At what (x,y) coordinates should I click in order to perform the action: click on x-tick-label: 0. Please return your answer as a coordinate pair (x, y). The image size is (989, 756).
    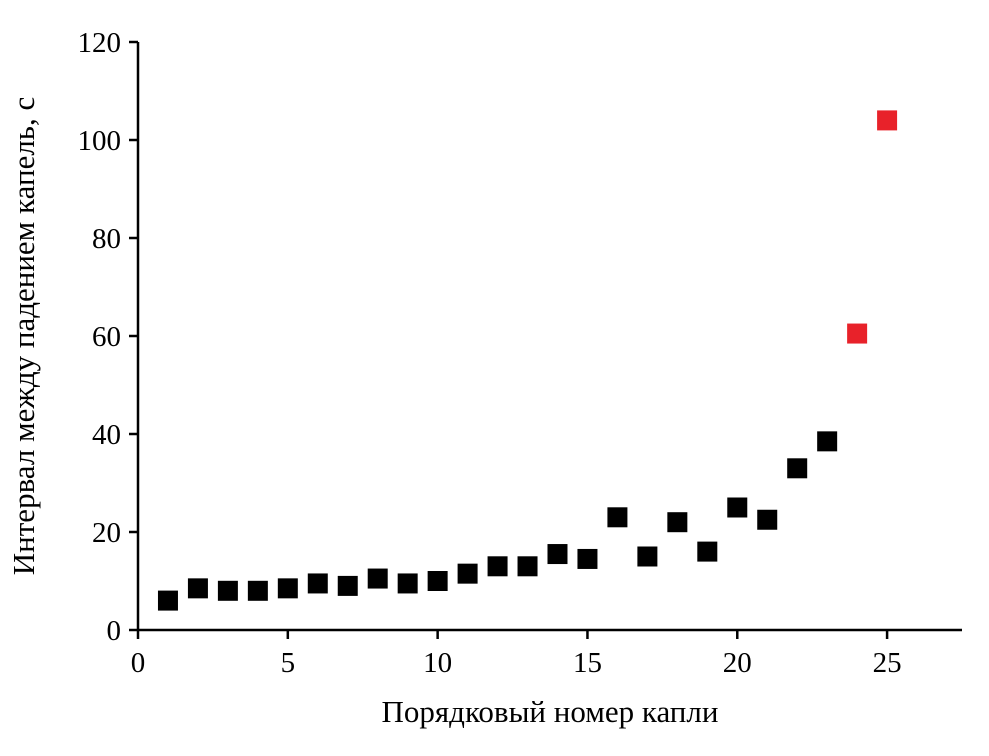
    Looking at the image, I should click on (138, 663).